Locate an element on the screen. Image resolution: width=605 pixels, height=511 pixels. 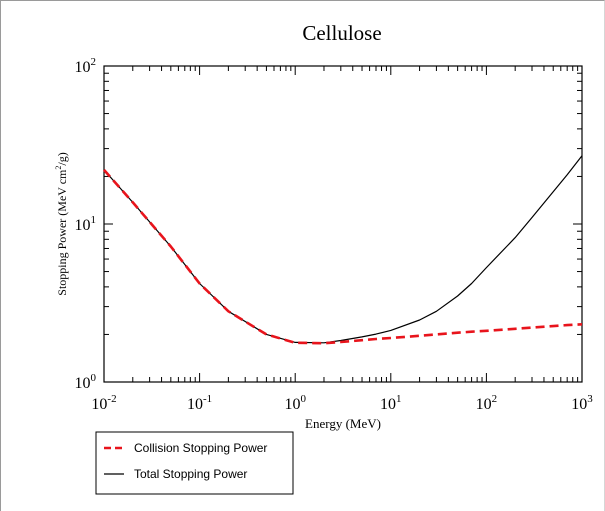
x-tick-label: 10⁰ is located at coordinates (295, 403).